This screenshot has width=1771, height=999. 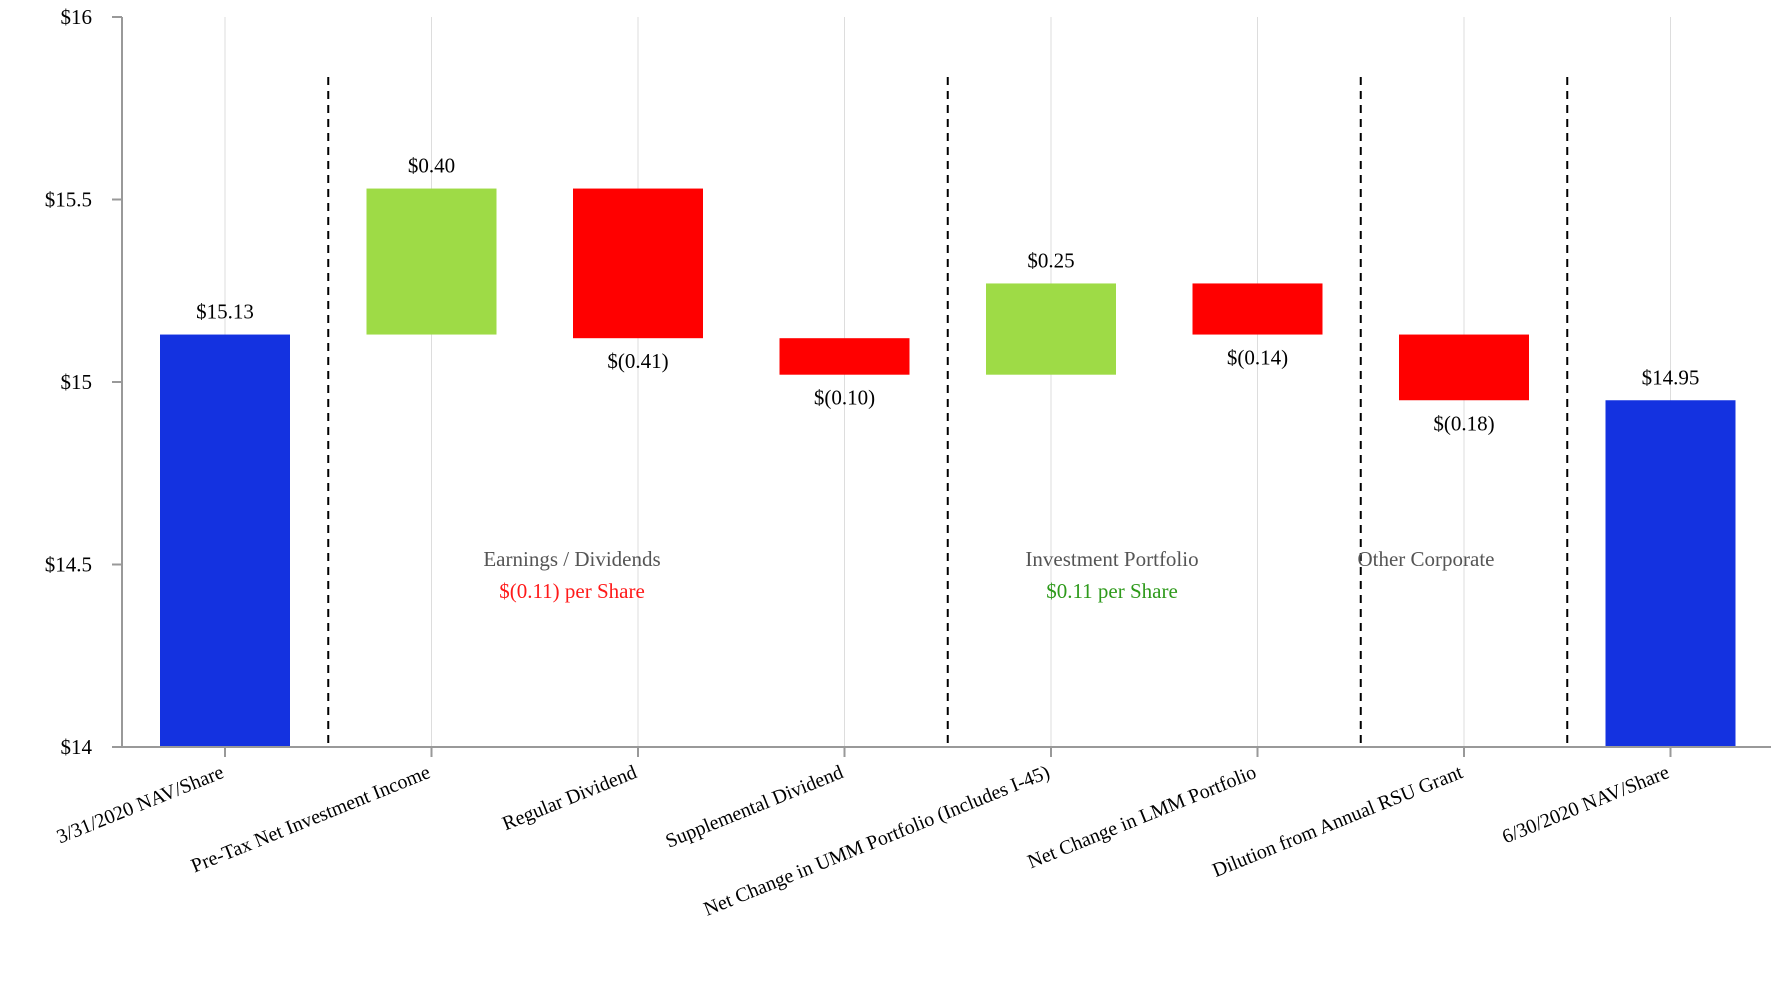 What do you see at coordinates (140, 804) in the screenshot?
I see `x-tick-label: 3/31/2020 NAV/Share` at bounding box center [140, 804].